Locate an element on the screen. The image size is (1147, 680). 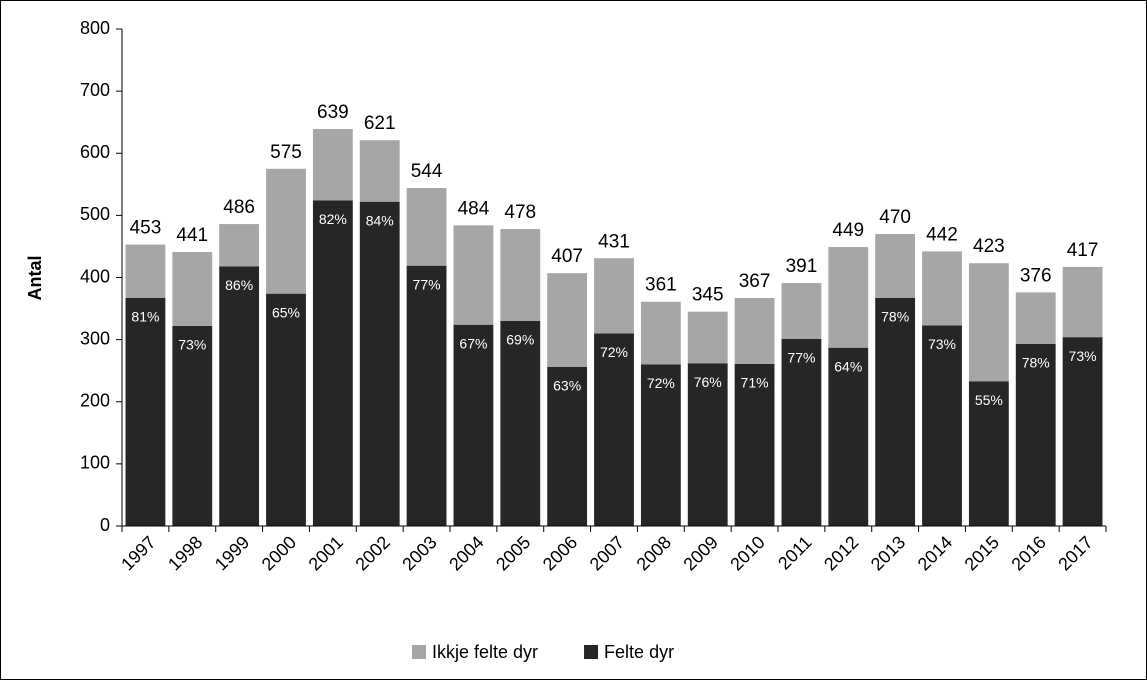
y-tick-label: 400 is located at coordinates (95, 276).